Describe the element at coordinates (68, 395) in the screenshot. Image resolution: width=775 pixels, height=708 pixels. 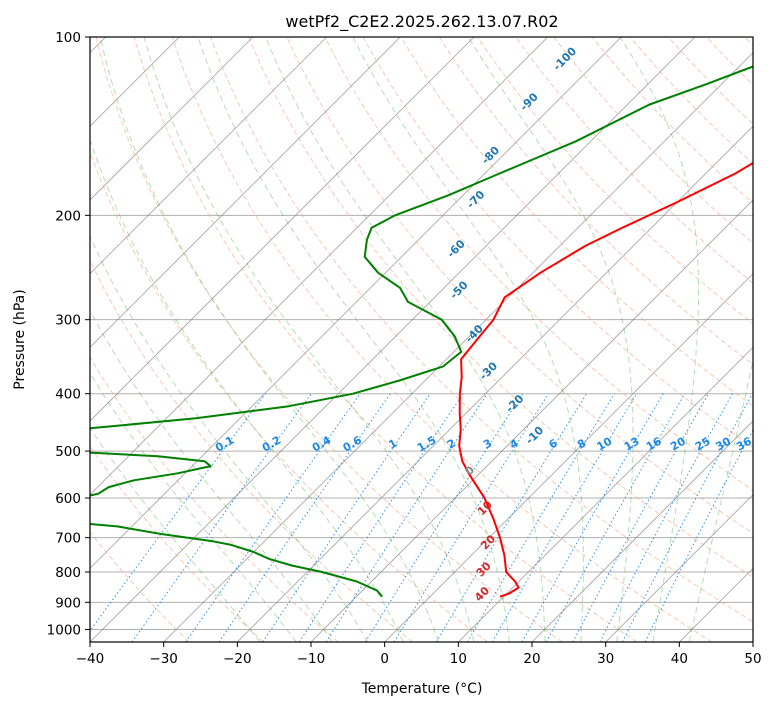
I see `y-tick-label: 400` at that location.